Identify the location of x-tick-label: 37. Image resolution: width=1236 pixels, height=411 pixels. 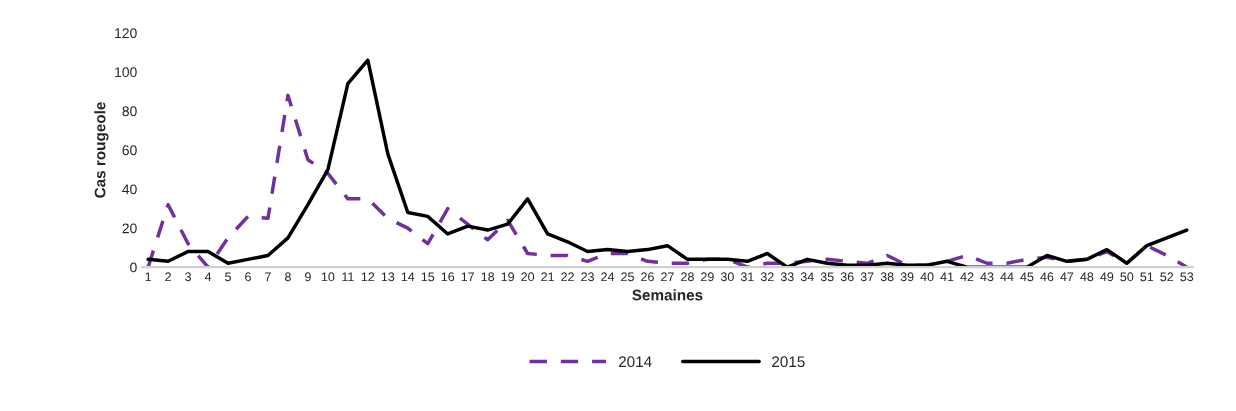
(867, 277).